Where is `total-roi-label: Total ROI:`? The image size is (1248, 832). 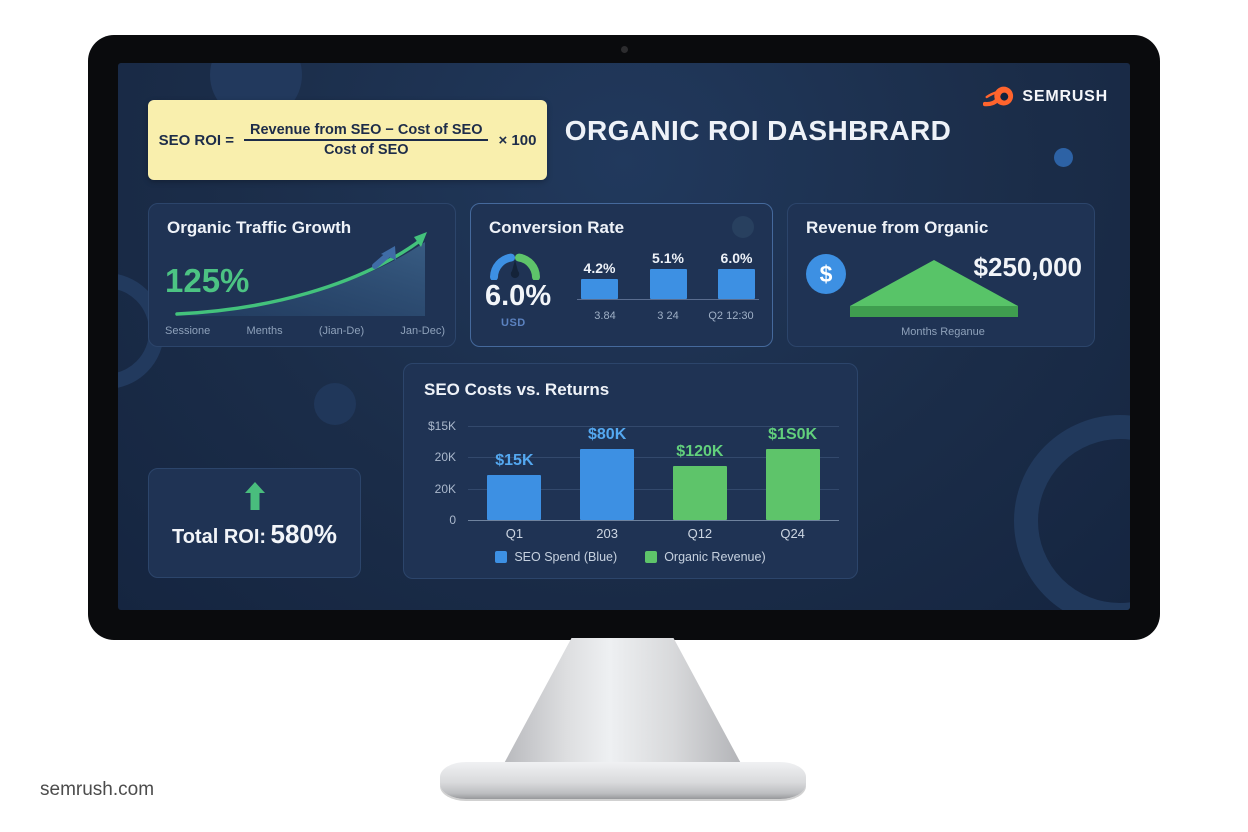
total-roi-label: Total ROI: is located at coordinates (219, 537).